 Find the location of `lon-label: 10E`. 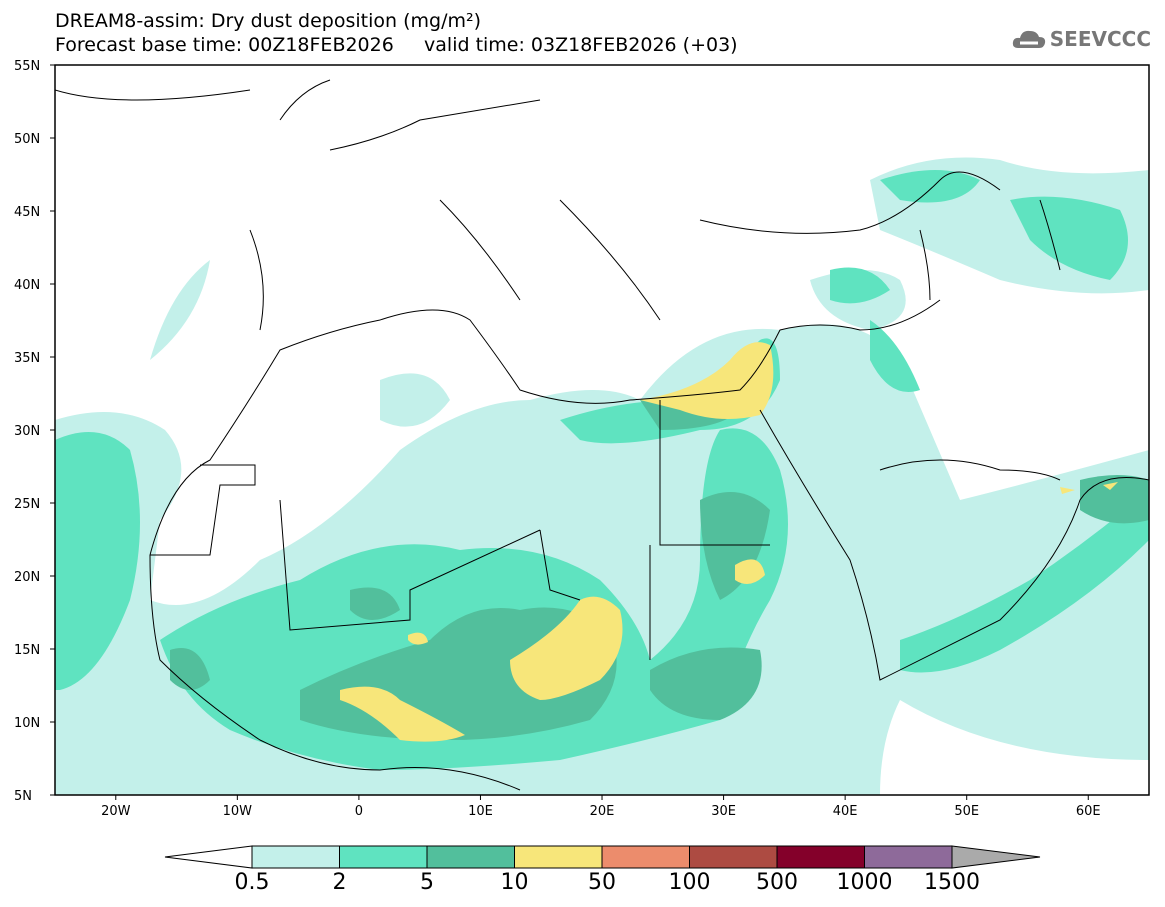

lon-label: 10E is located at coordinates (480, 811).